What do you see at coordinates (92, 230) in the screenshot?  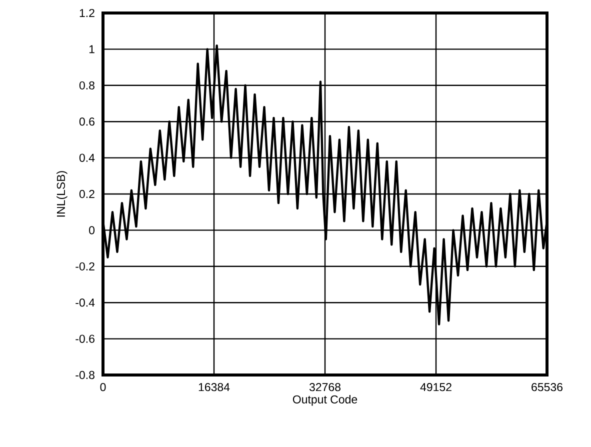 I see `y-tick-label: 0` at bounding box center [92, 230].